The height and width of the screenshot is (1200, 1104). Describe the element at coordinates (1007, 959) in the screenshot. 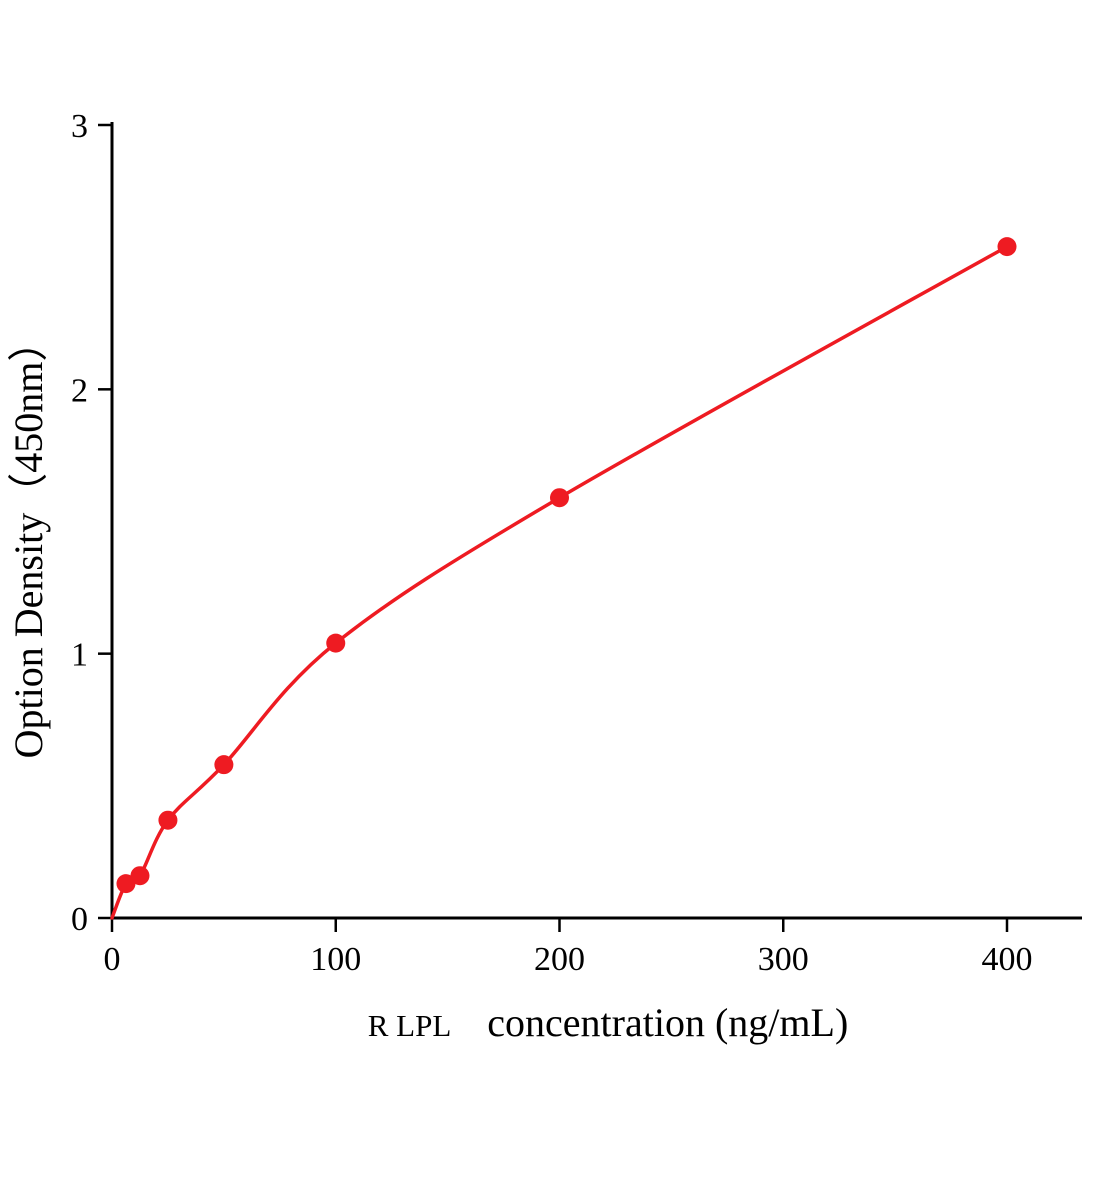

I see `x-tick-label: 400` at that location.